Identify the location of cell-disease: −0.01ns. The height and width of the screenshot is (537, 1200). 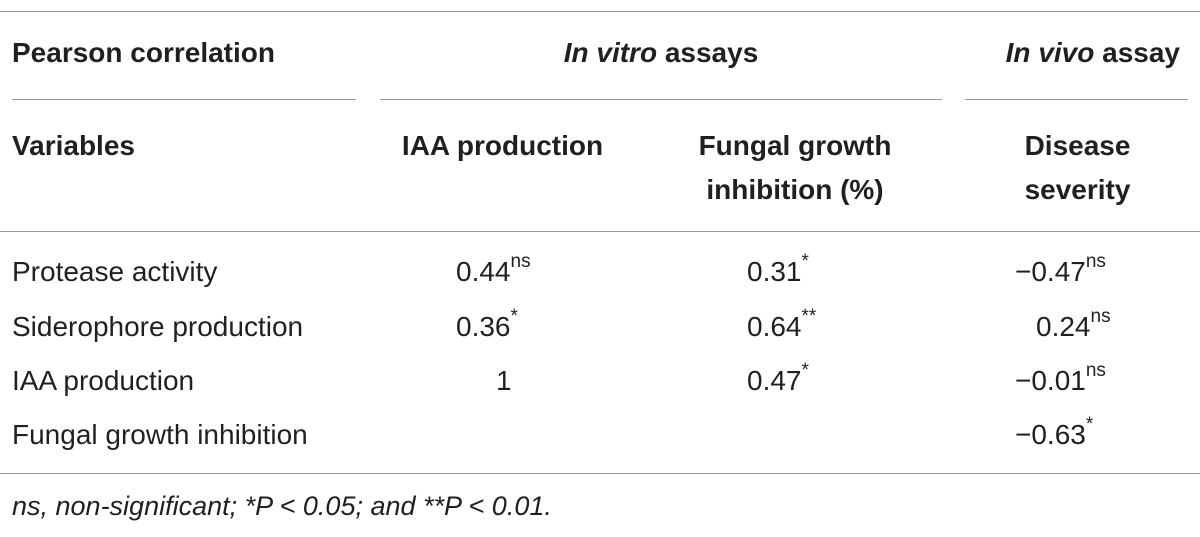
(1060, 378).